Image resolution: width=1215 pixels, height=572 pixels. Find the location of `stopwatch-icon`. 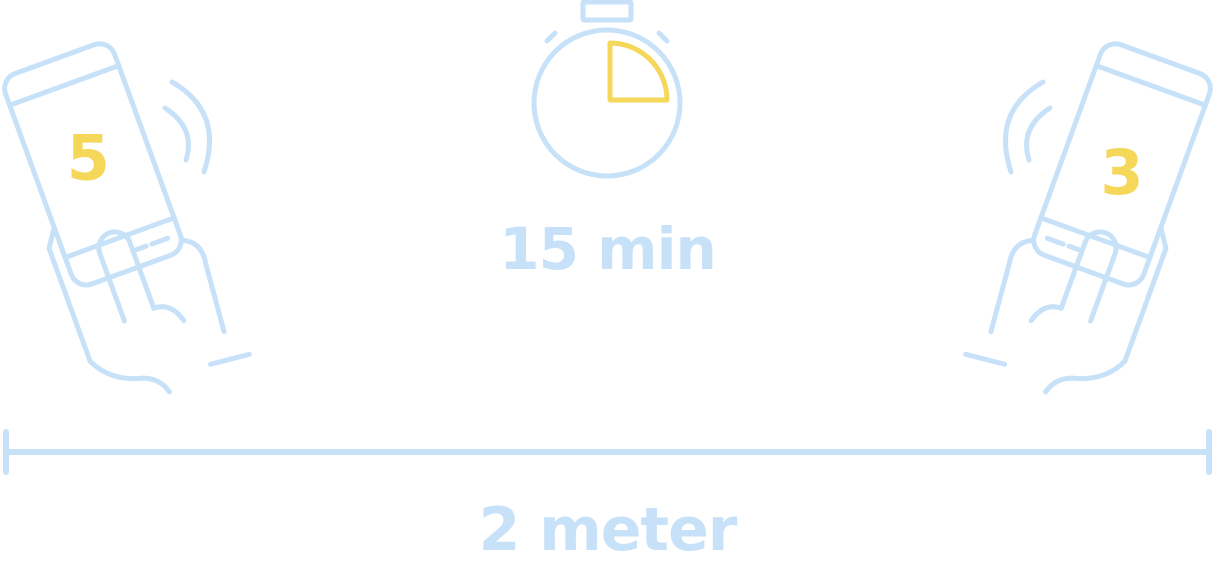

stopwatch-icon is located at coordinates (607, 89).